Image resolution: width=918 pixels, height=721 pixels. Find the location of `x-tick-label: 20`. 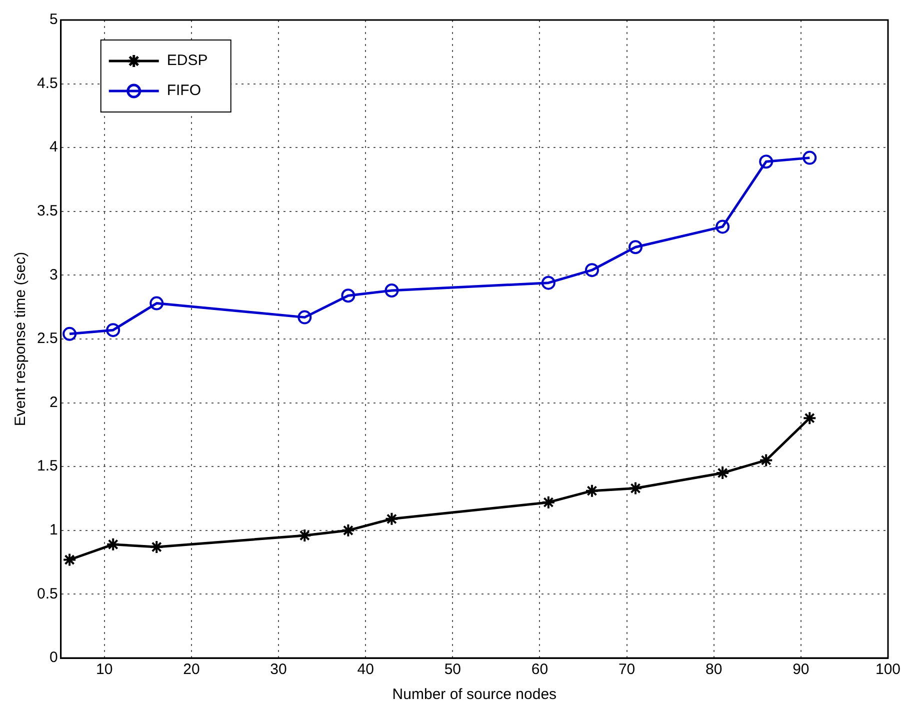

x-tick-label: 20 is located at coordinates (191, 669).